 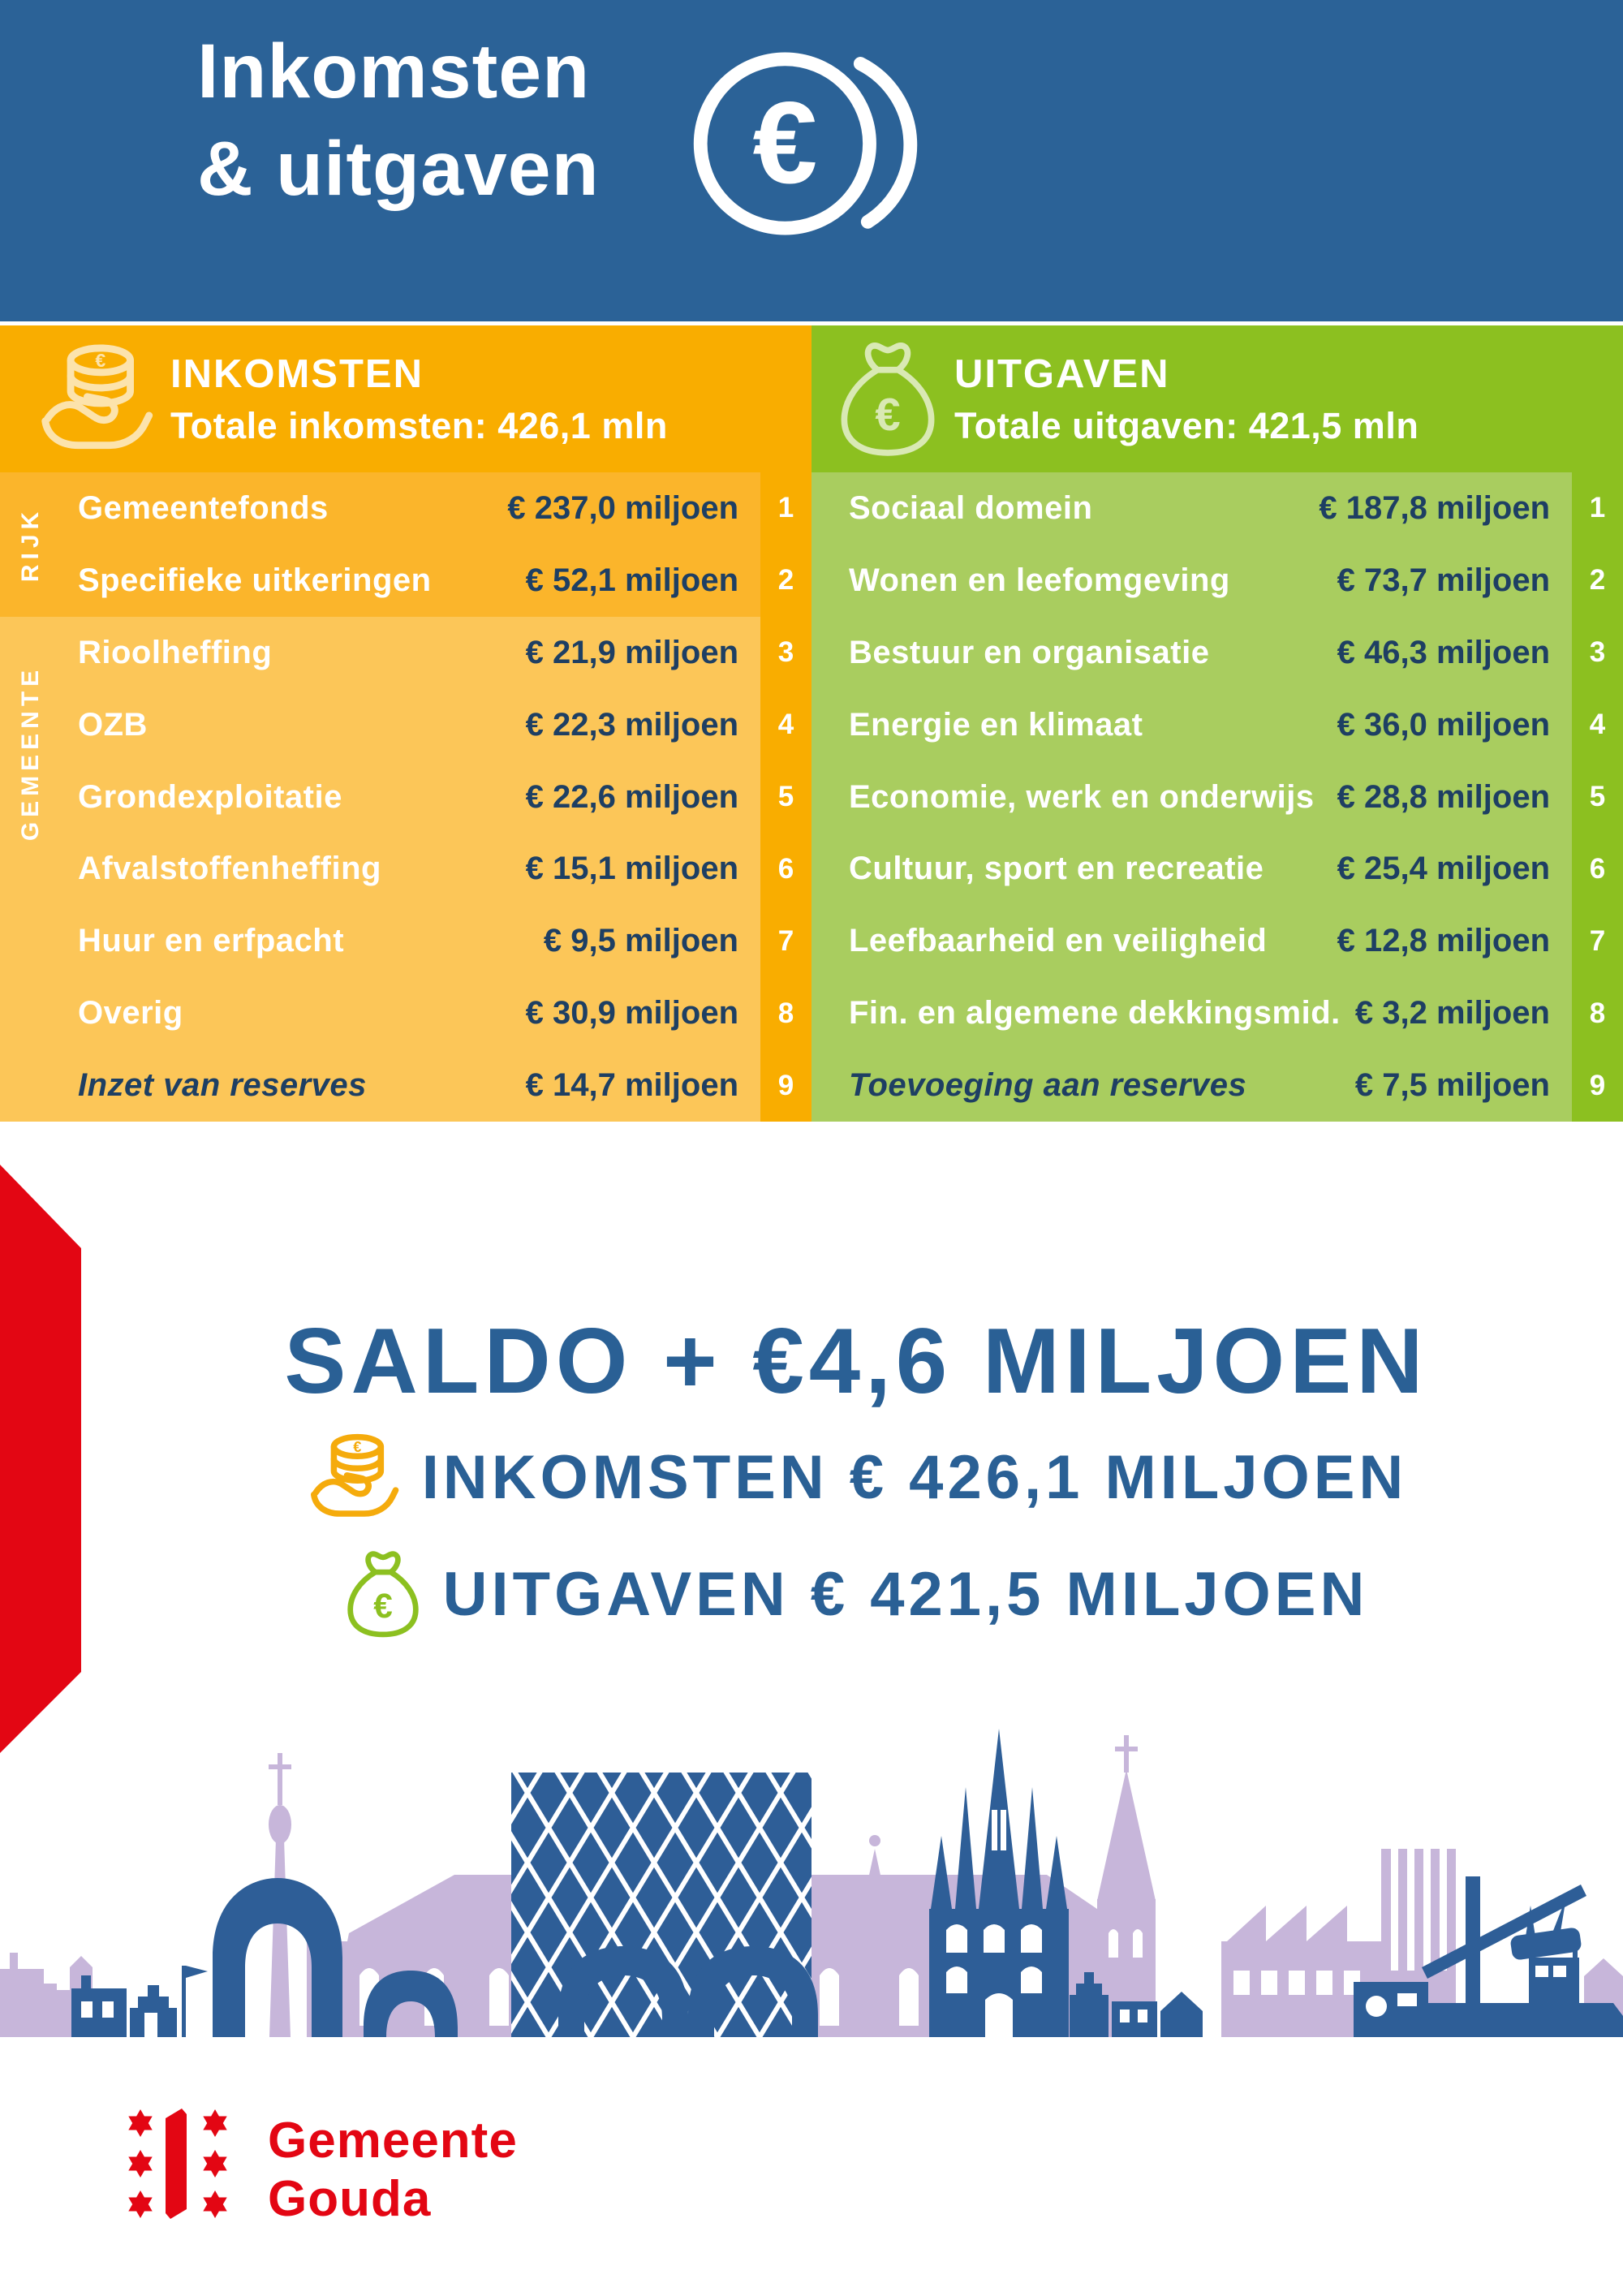 What do you see at coordinates (398, 169) in the screenshot?
I see `page-title-line2: & uitgaven` at bounding box center [398, 169].